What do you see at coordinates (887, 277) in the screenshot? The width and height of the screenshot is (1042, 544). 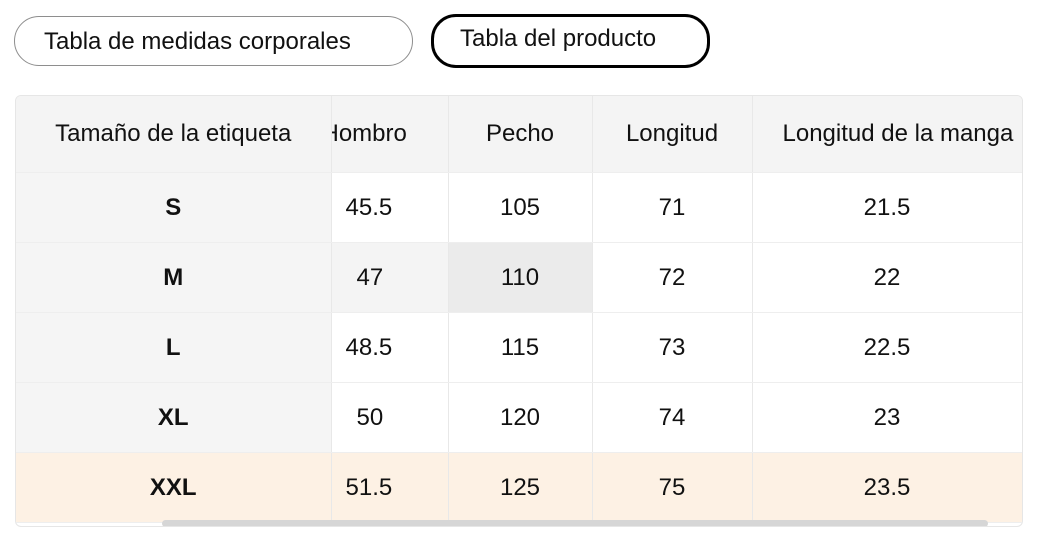 I see `sleeve-length-value: 22` at bounding box center [887, 277].